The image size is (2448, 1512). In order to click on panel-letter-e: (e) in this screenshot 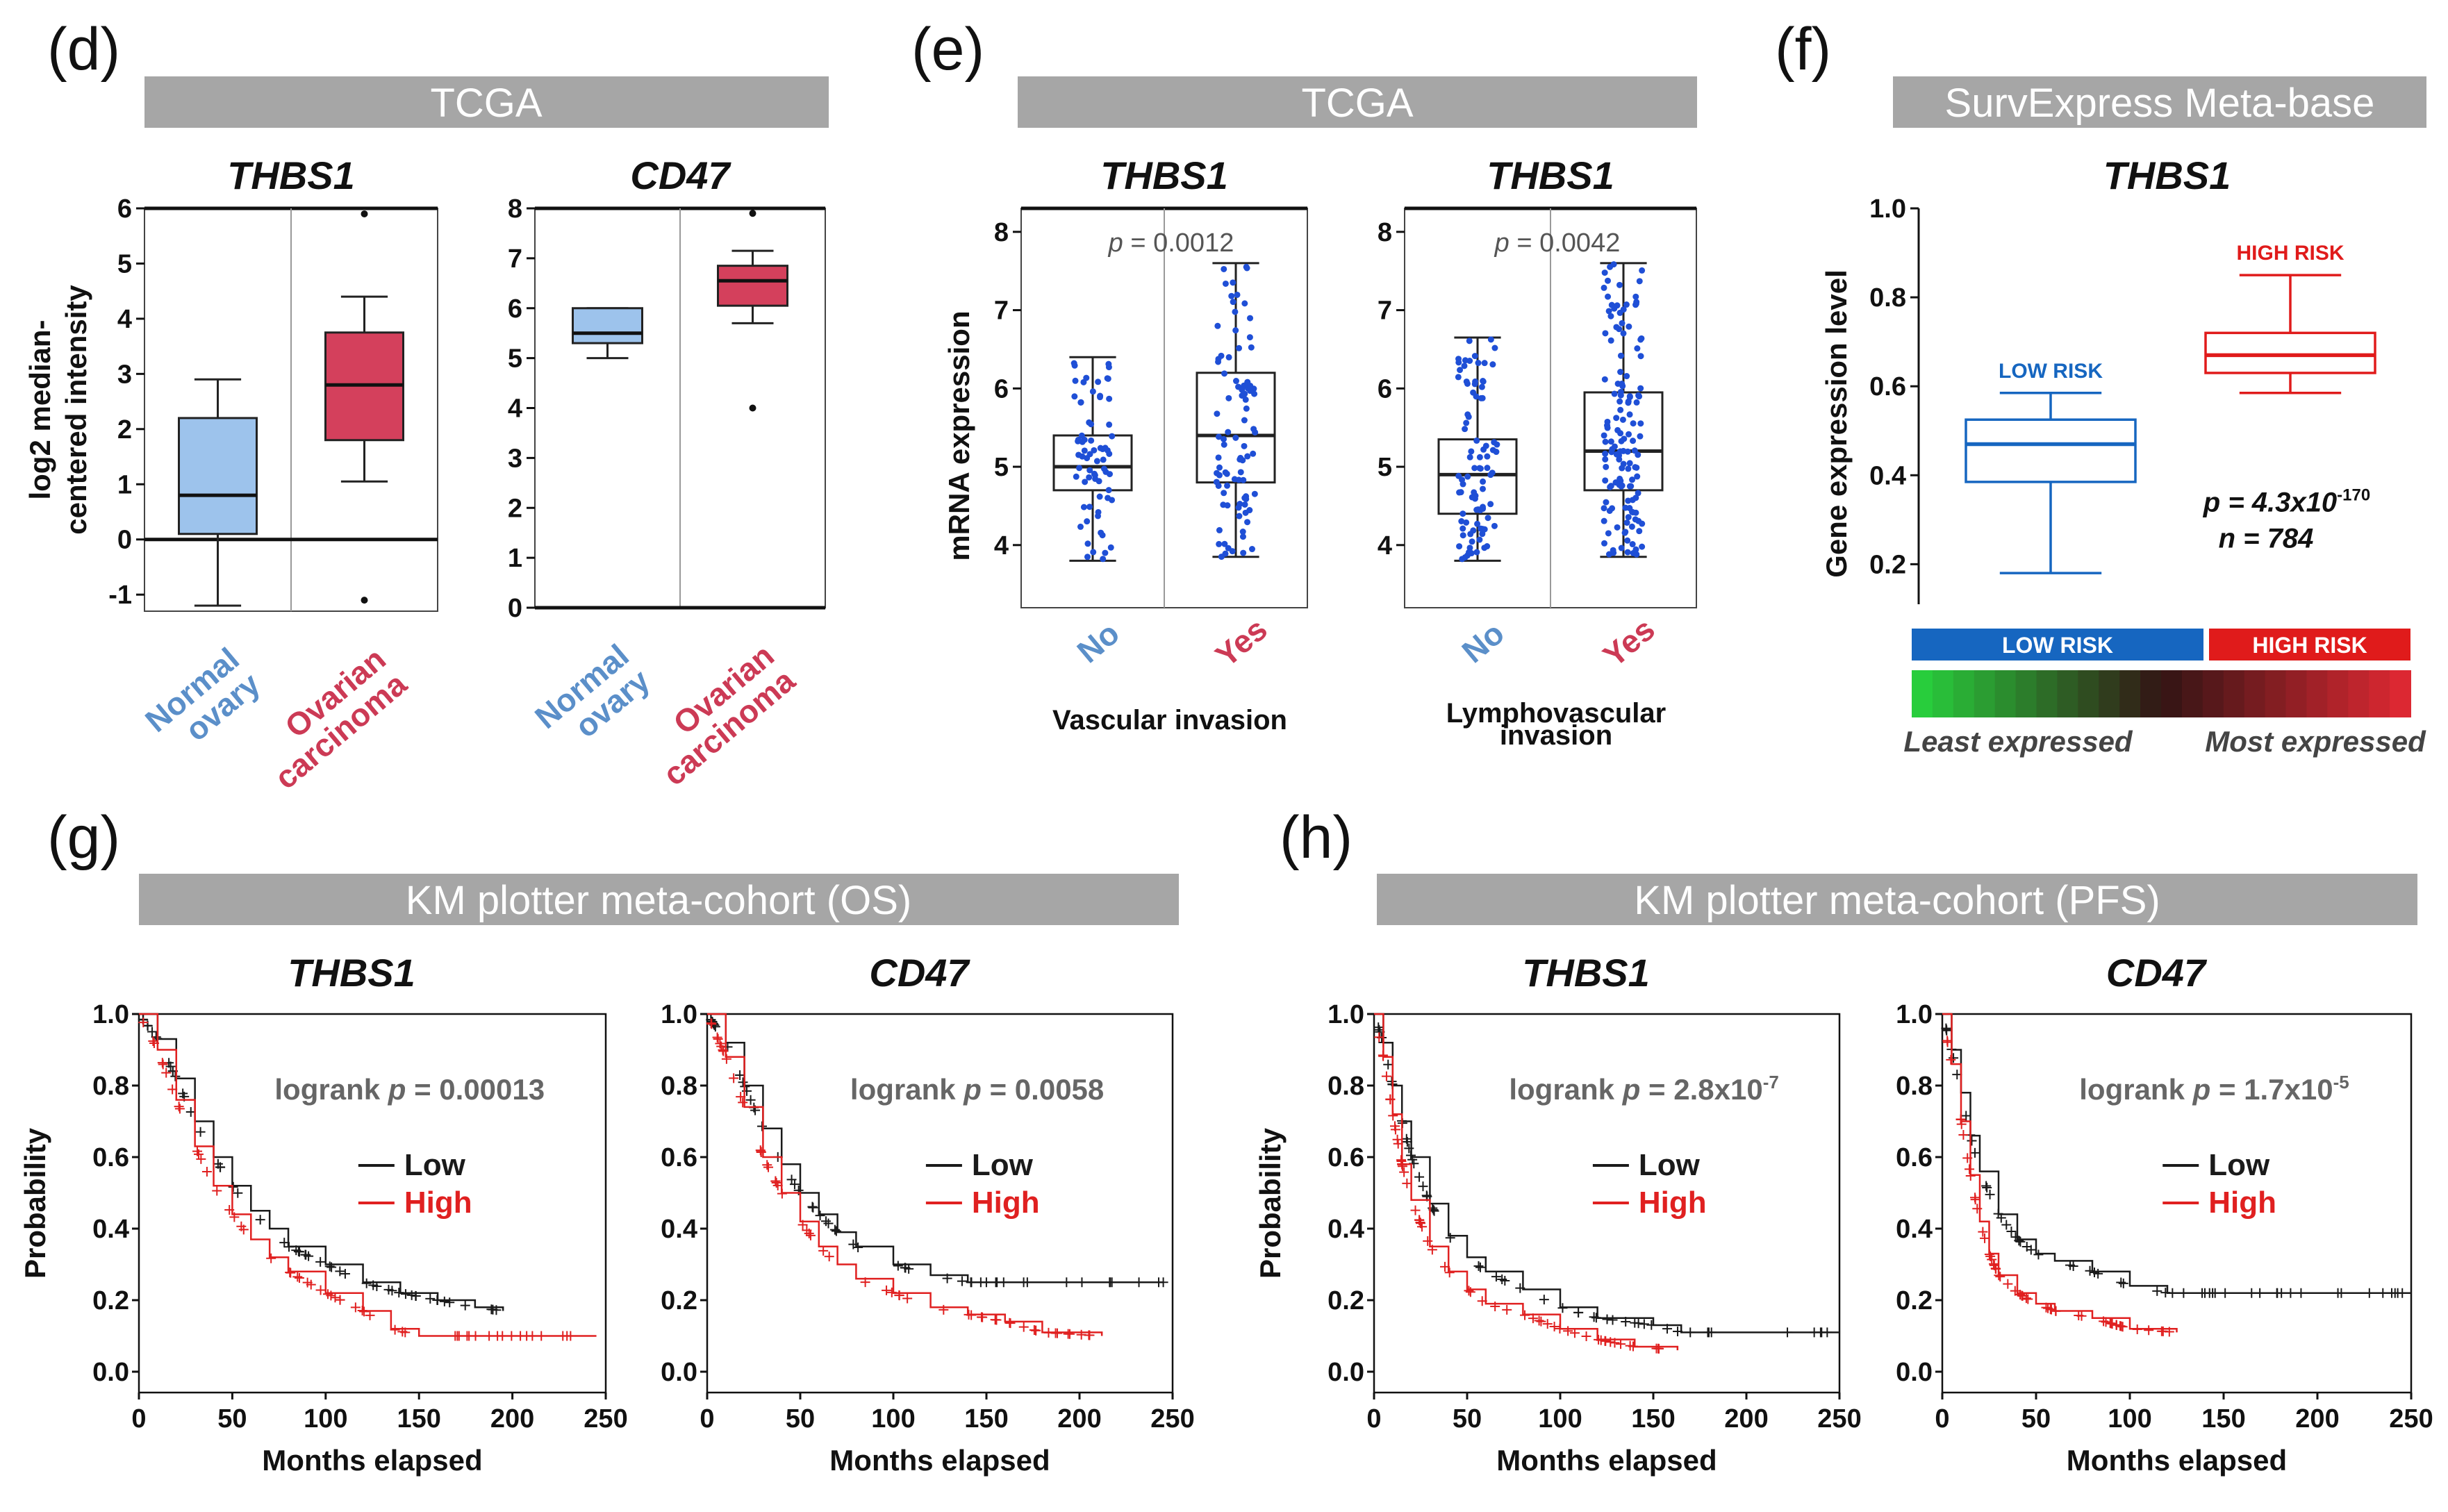, I will do `click(947, 50)`.